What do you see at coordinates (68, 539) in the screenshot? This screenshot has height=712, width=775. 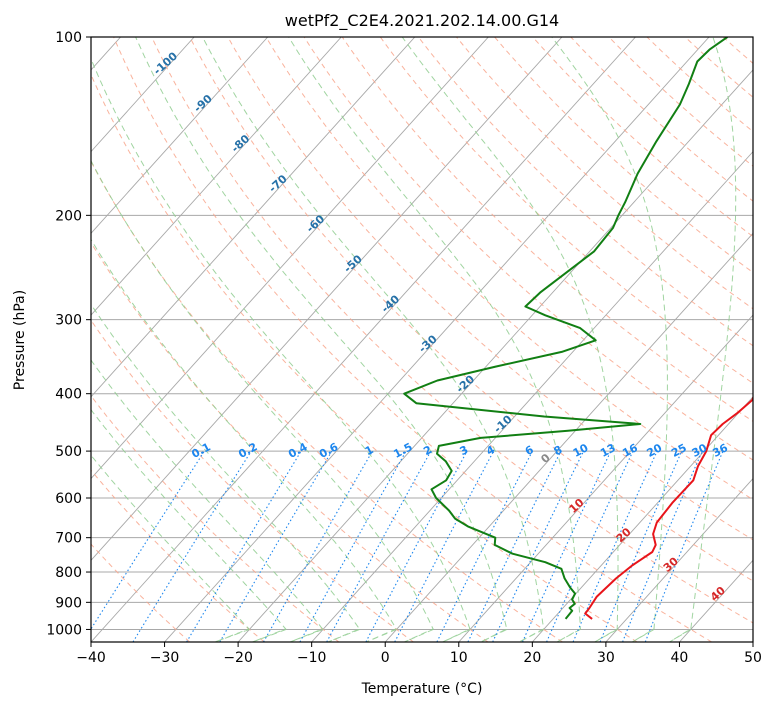 I see `y-tick-label: 700` at bounding box center [68, 539].